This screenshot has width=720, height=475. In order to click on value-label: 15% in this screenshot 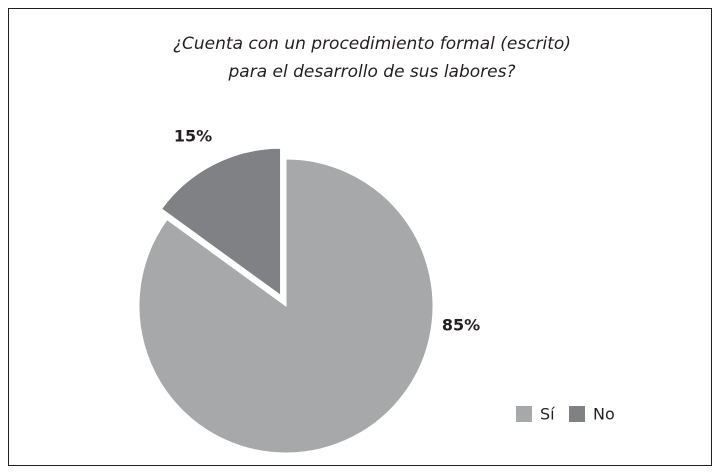, I will do `click(193, 136)`.